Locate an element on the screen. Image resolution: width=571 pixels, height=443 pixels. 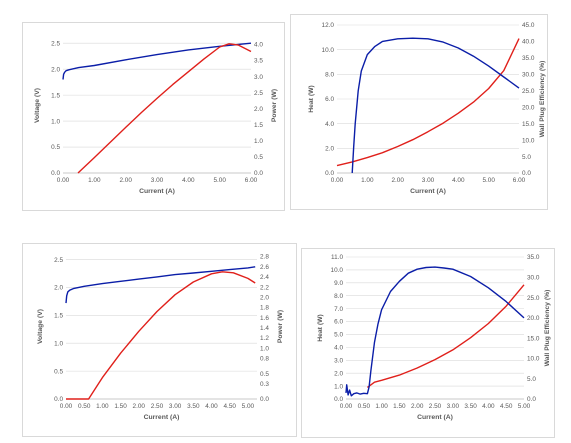
y2-tick-label: 1.2 is located at coordinates (264, 338).